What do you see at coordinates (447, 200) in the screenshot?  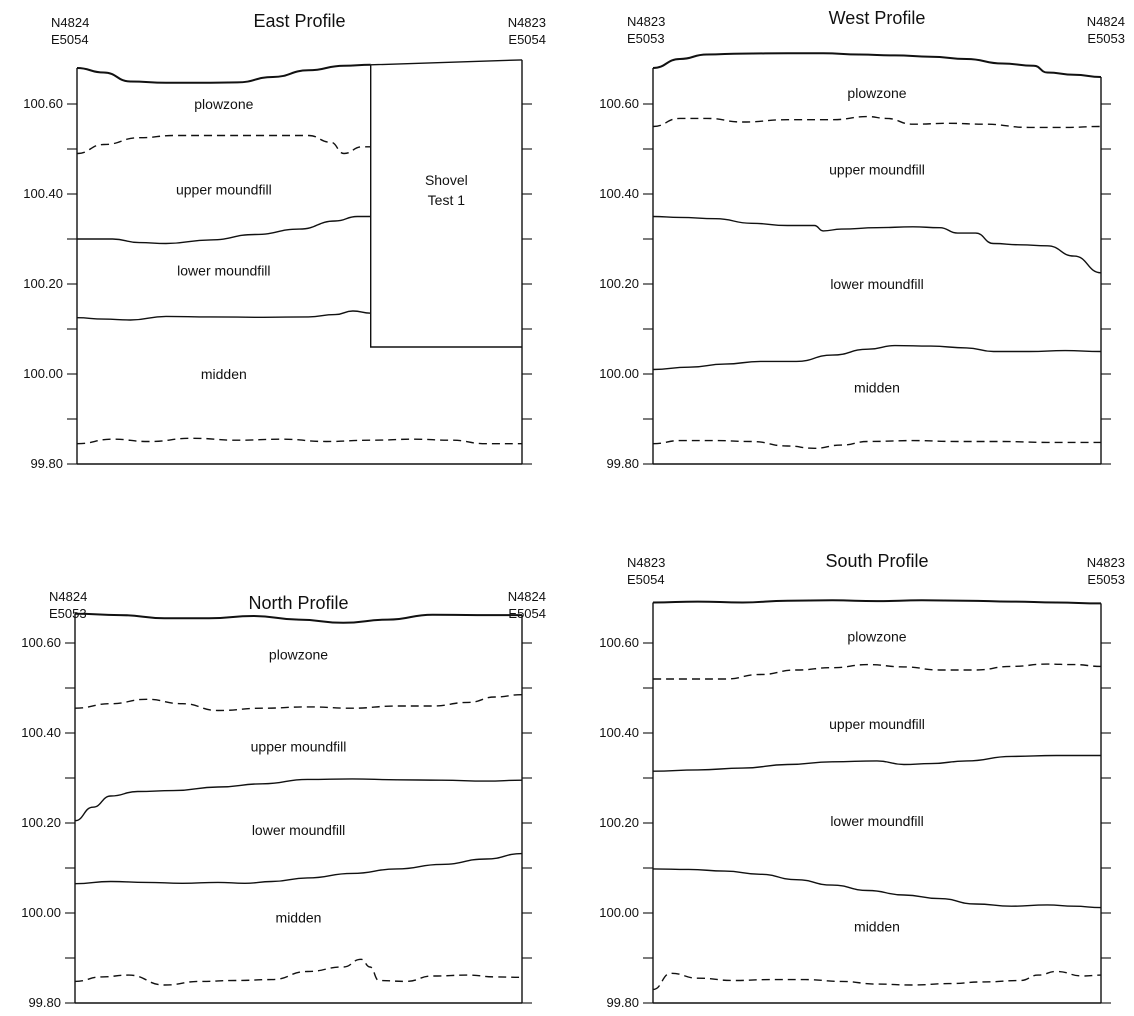 I see `shovel-test-label: Test 1` at bounding box center [447, 200].